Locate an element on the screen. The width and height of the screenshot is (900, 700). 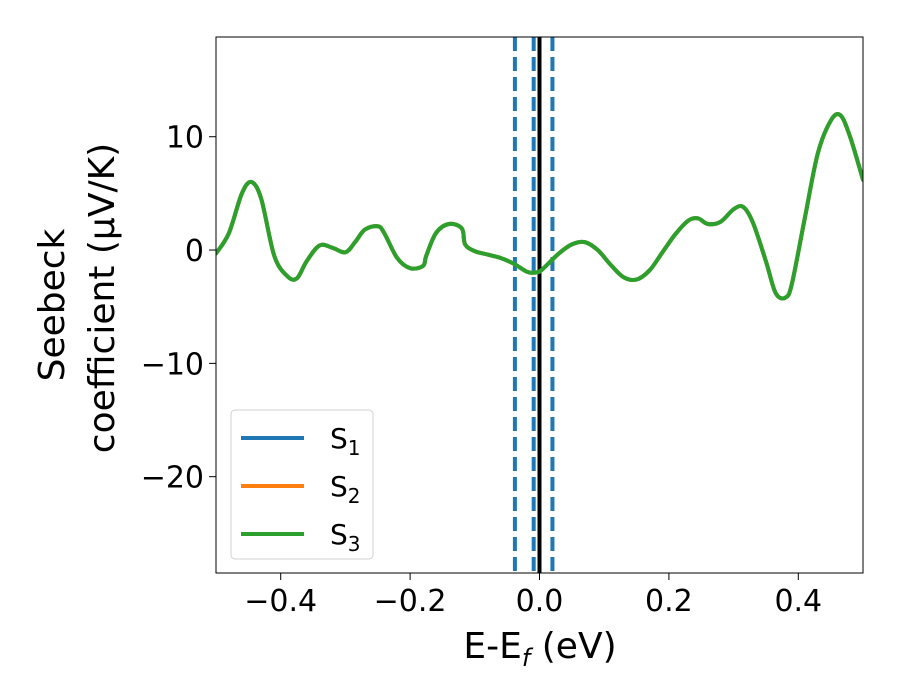
y-tick-label: −20 is located at coordinates (172, 478).